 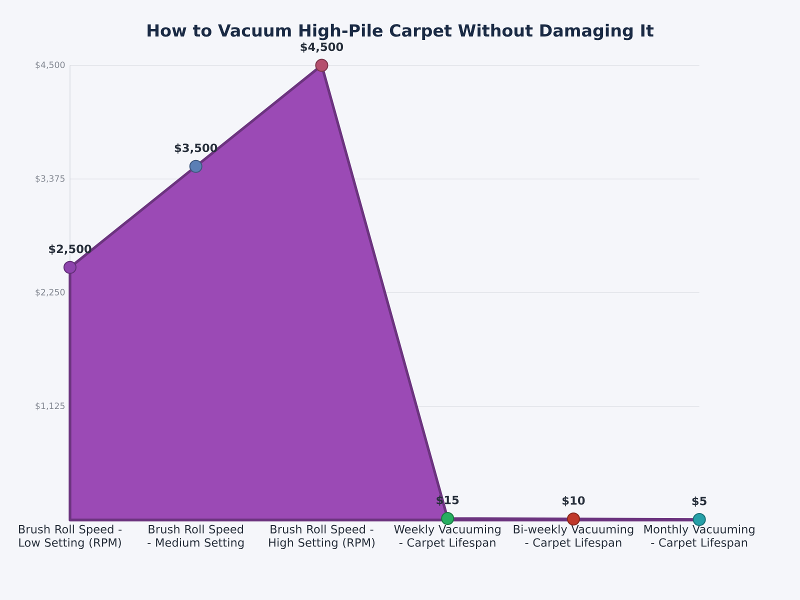 I want to click on y-tick-label: $4,500, so click(x=50, y=65).